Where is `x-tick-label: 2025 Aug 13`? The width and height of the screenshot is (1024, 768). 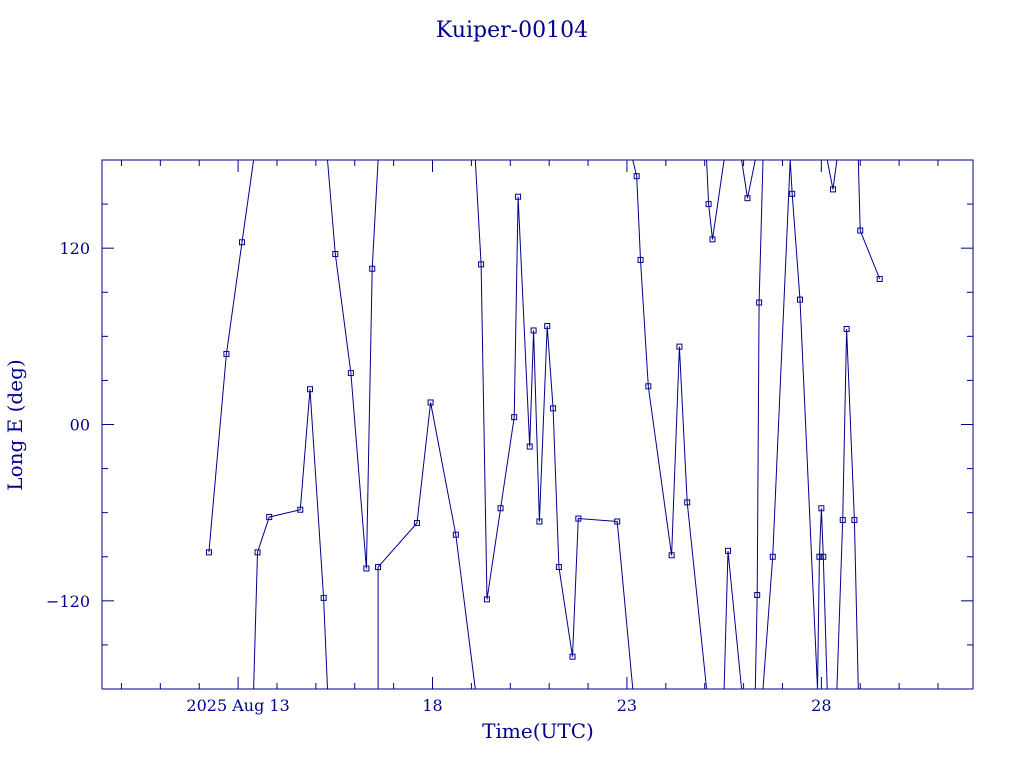 x-tick-label: 2025 Aug 13 is located at coordinates (237, 705).